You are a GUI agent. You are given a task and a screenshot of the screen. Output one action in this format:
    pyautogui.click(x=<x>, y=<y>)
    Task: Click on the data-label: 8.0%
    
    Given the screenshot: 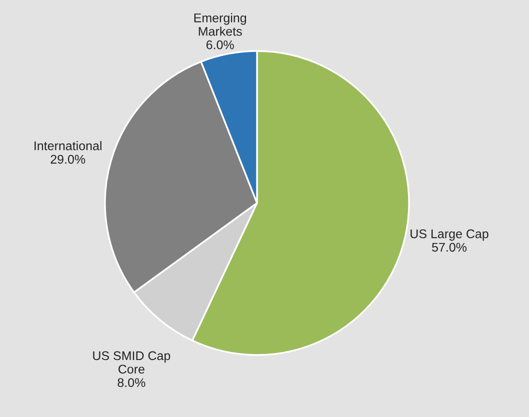 What is the action you would take?
    pyautogui.click(x=132, y=383)
    